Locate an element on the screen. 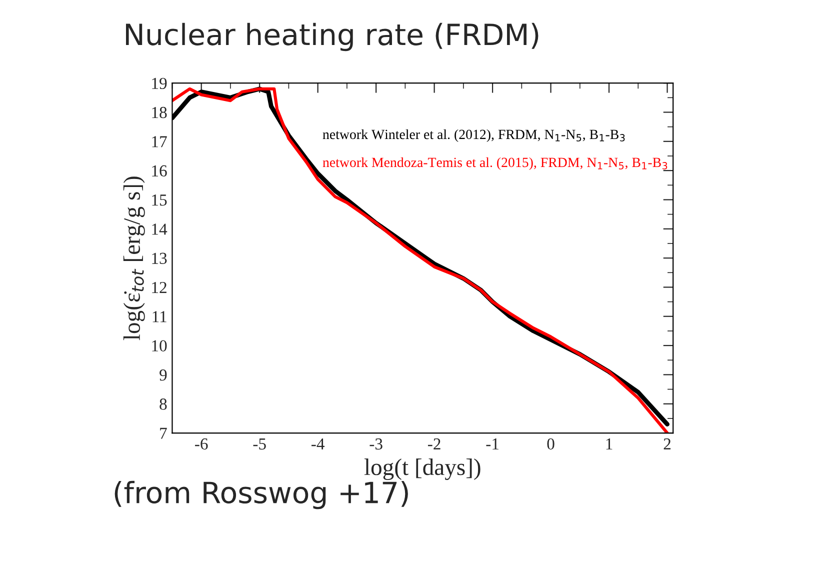 The width and height of the screenshot is (832, 569). y-tick-label: 19 is located at coordinates (159, 84).